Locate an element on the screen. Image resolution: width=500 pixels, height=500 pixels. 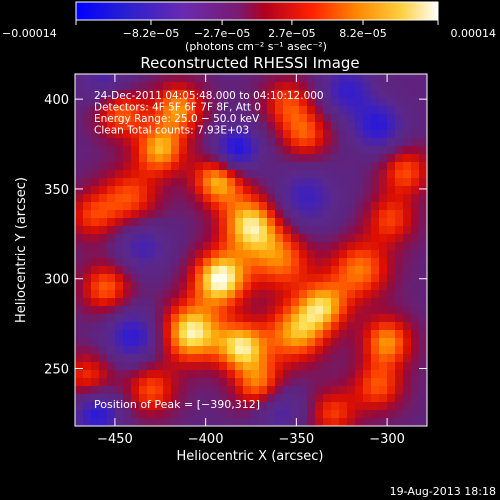
colorbar-tick-label: 8.2e−05 is located at coordinates (362, 33).